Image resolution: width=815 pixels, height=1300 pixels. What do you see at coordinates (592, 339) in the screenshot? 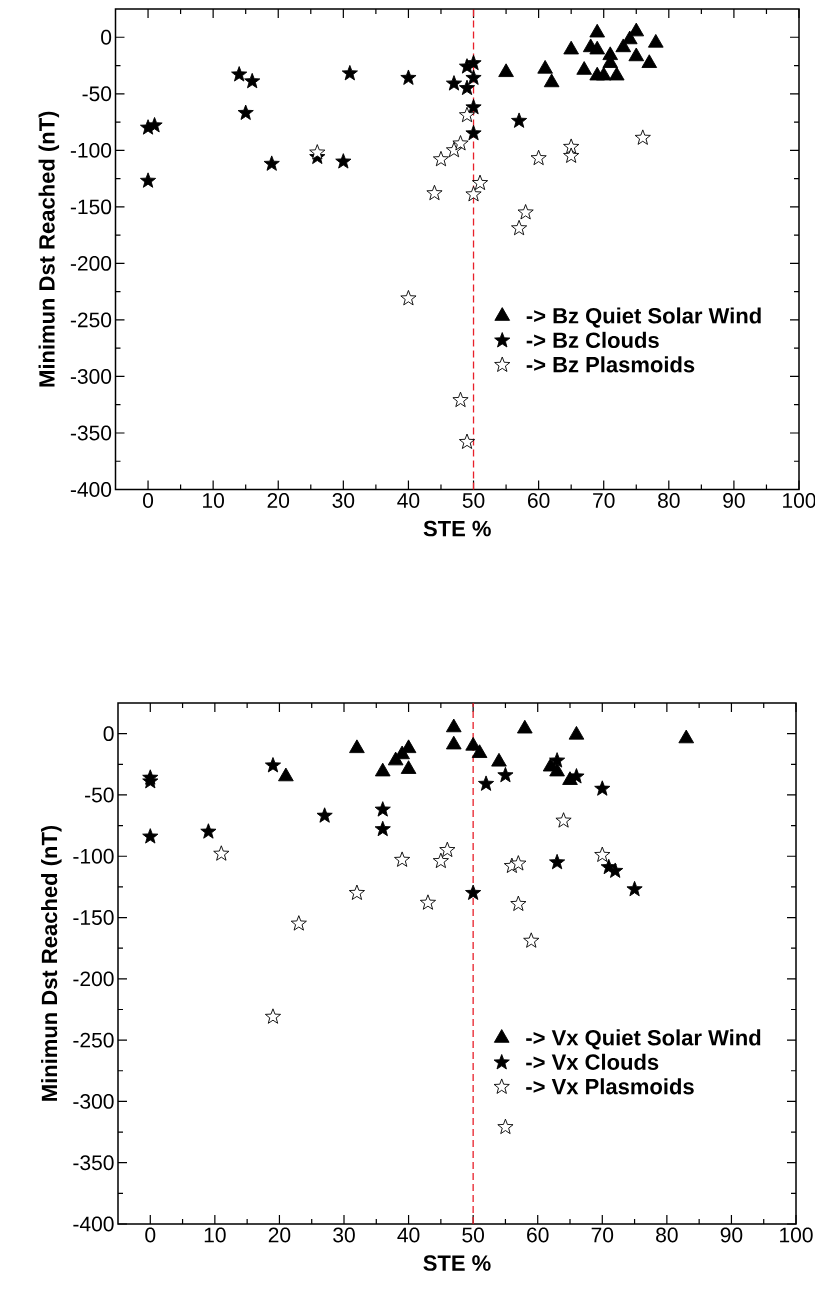
I see `legend-label: -> Bz Clouds` at bounding box center [592, 339].